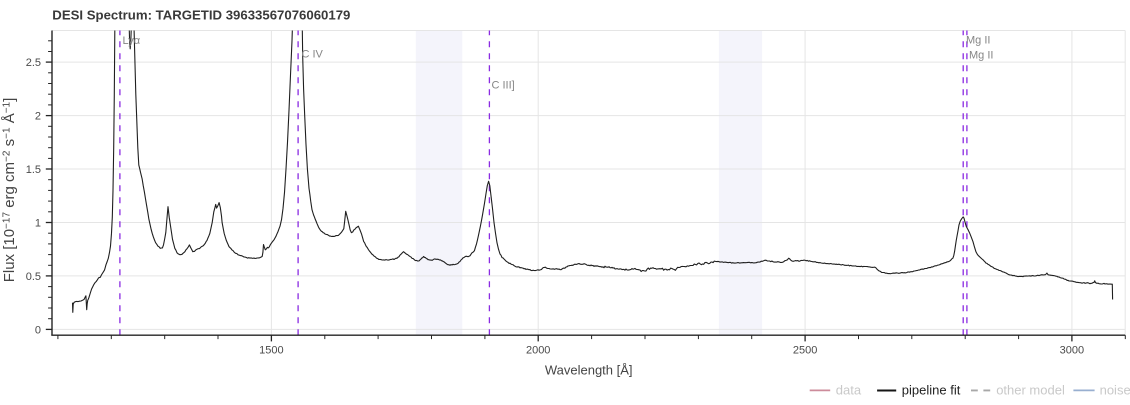 The height and width of the screenshot is (405, 1130). What do you see at coordinates (503, 86) in the screenshot?
I see `svg-text: C III]` at bounding box center [503, 86].